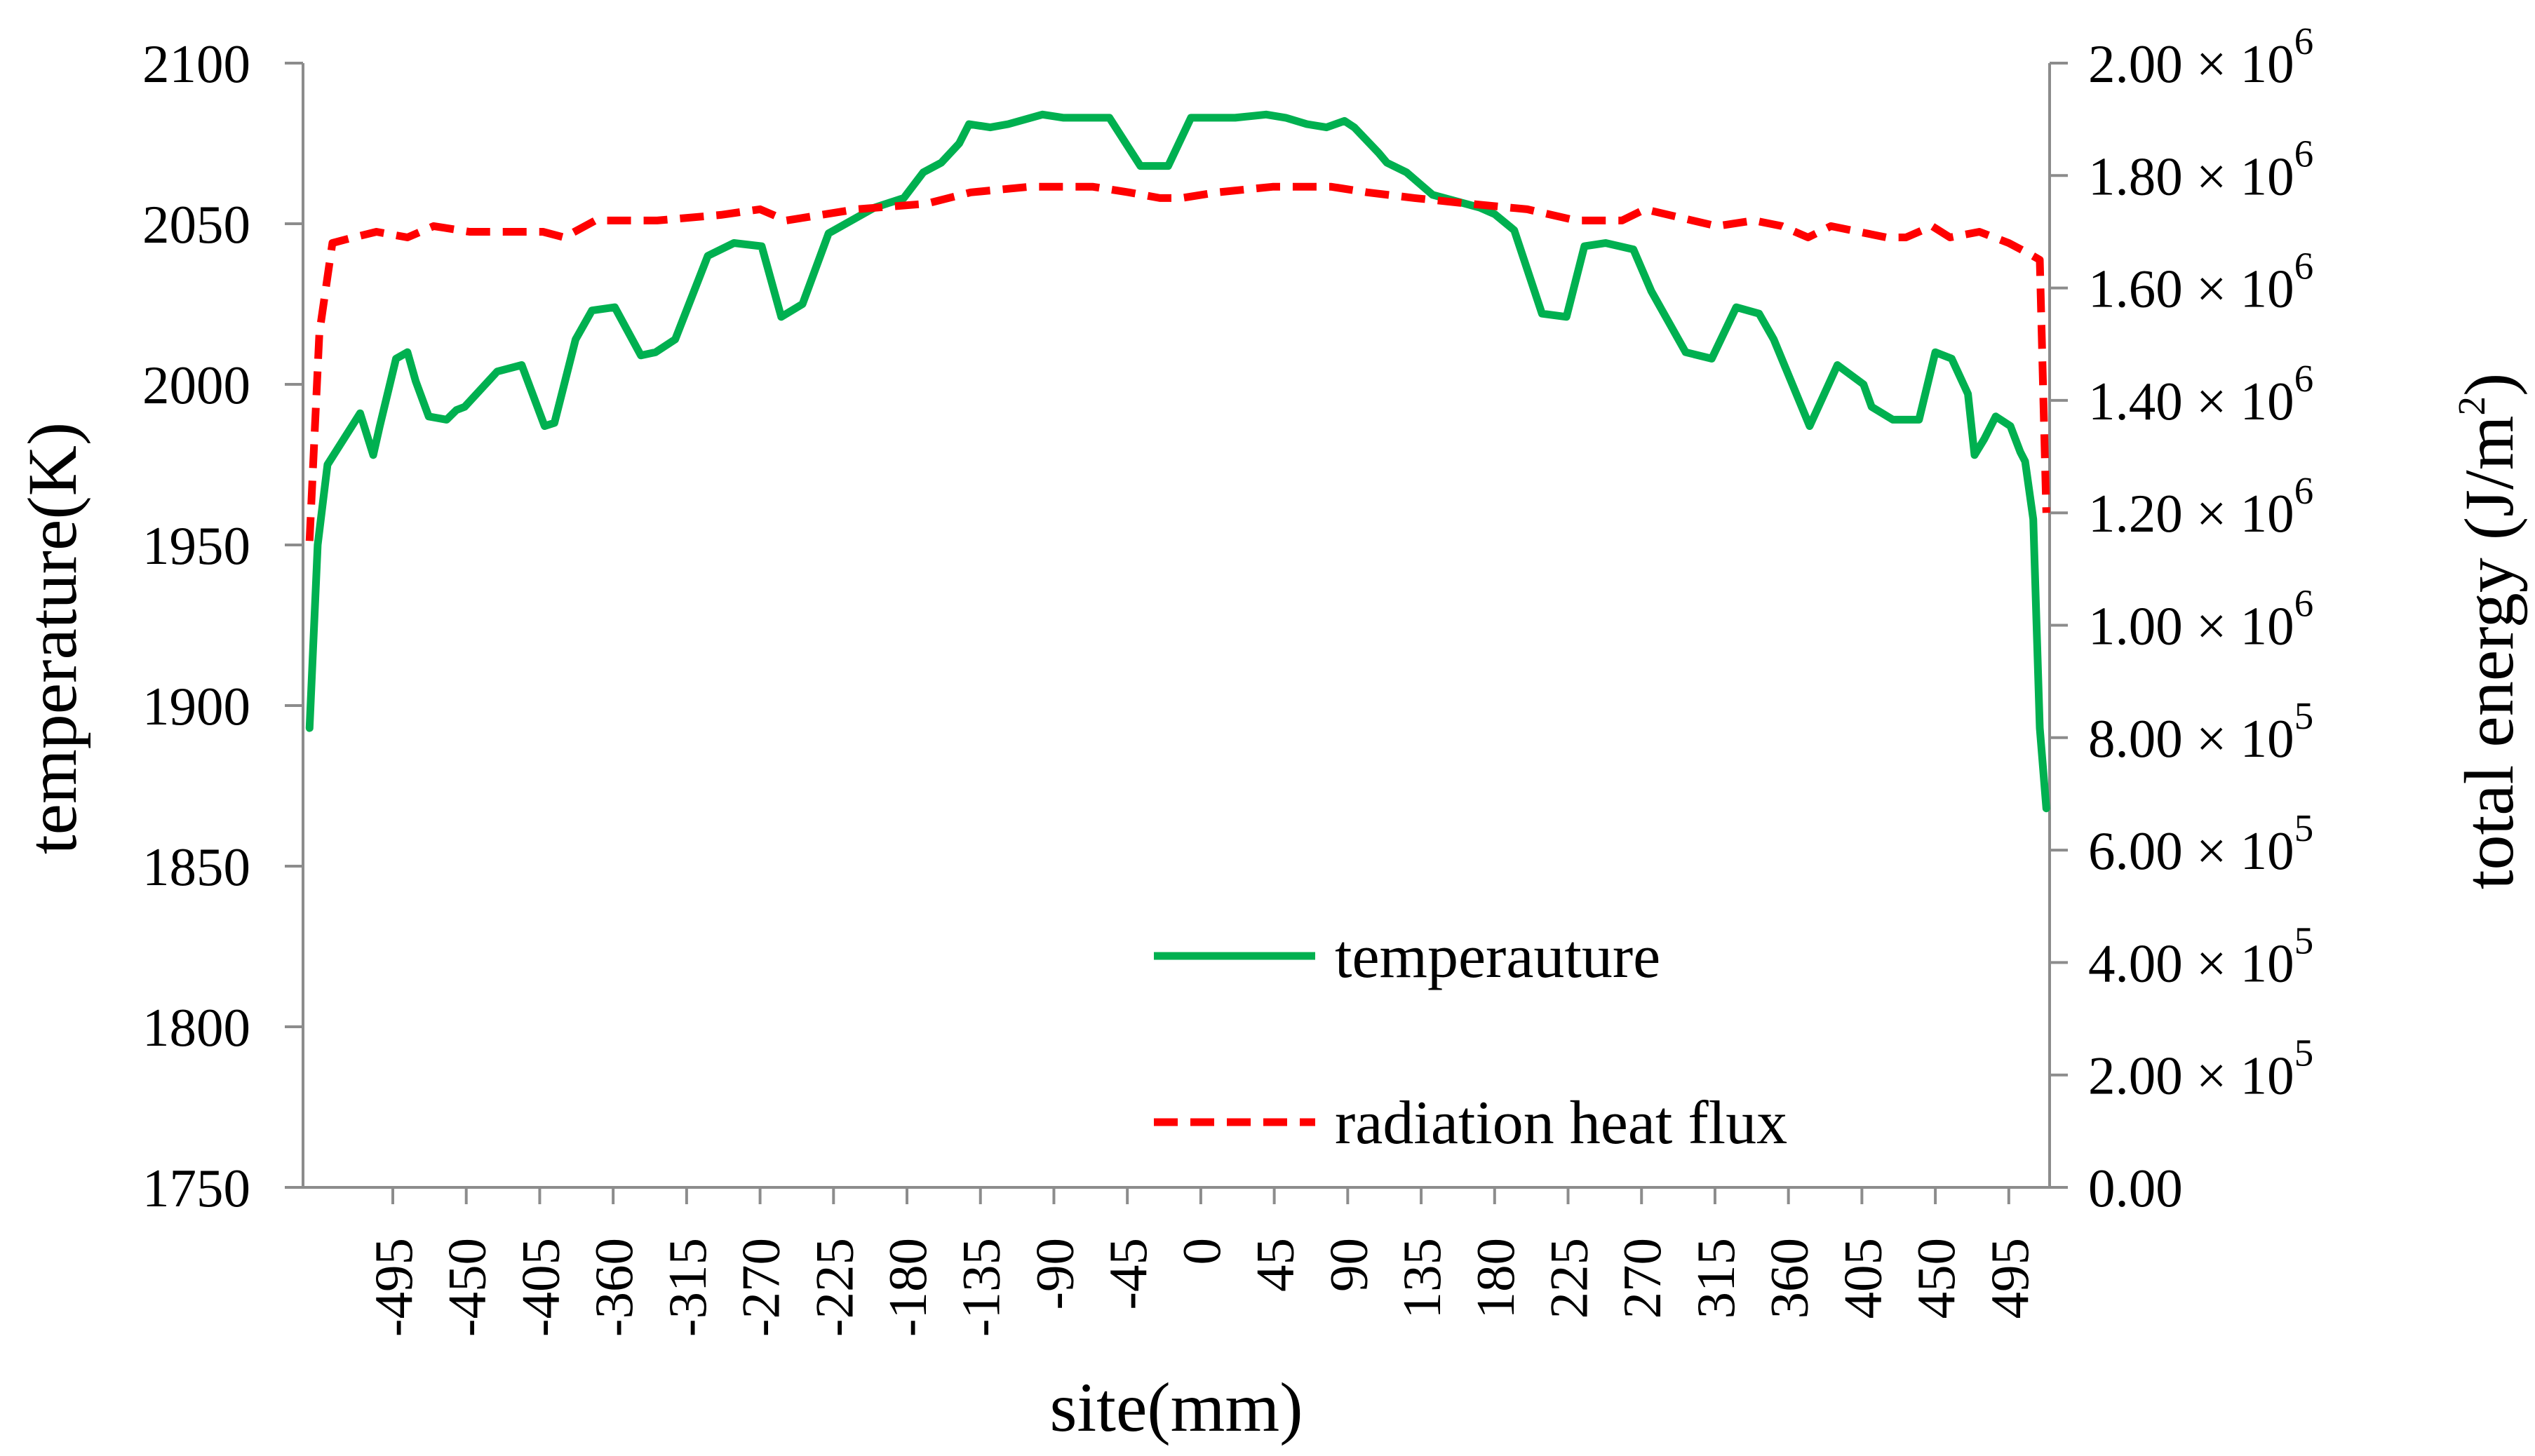 The image size is (2535, 1456). I want to click on x-tick-label: -315, so click(687, 1287).